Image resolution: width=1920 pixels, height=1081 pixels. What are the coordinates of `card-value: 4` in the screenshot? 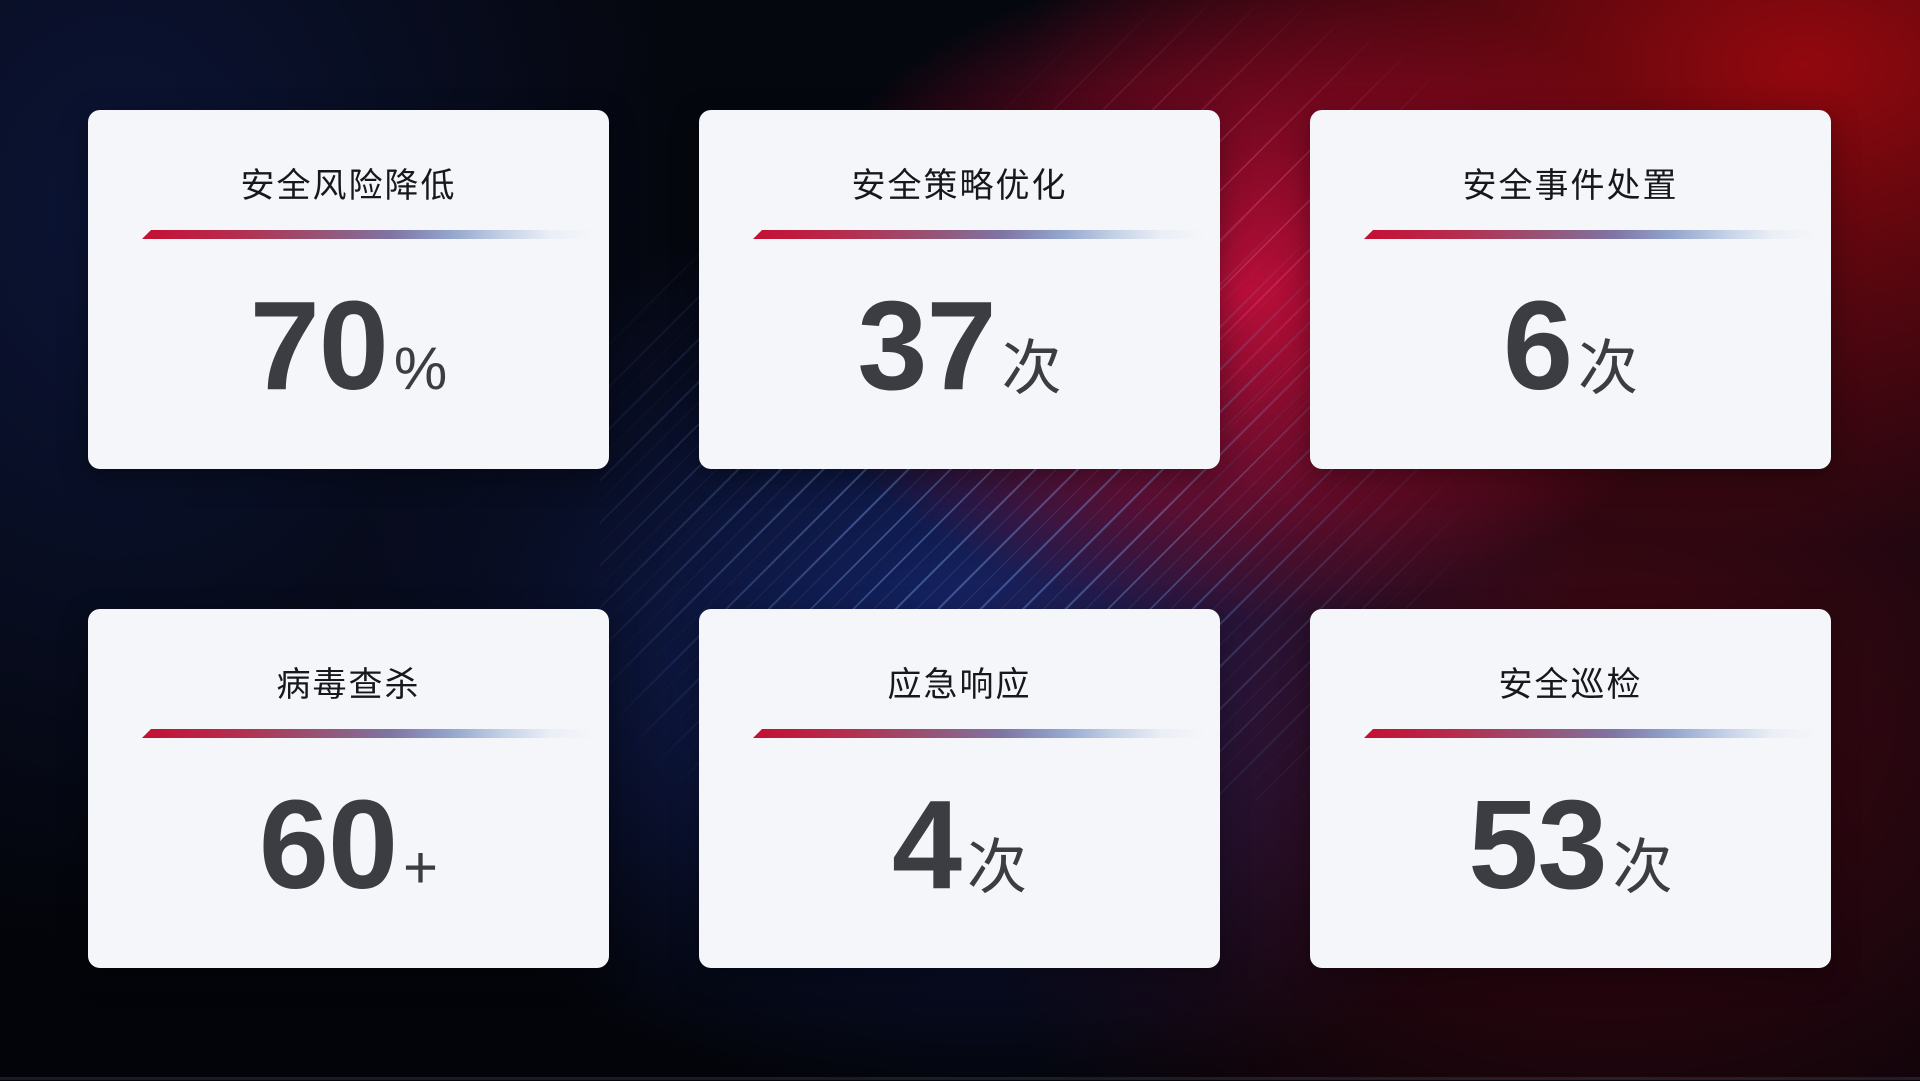 It's located at (926, 844).